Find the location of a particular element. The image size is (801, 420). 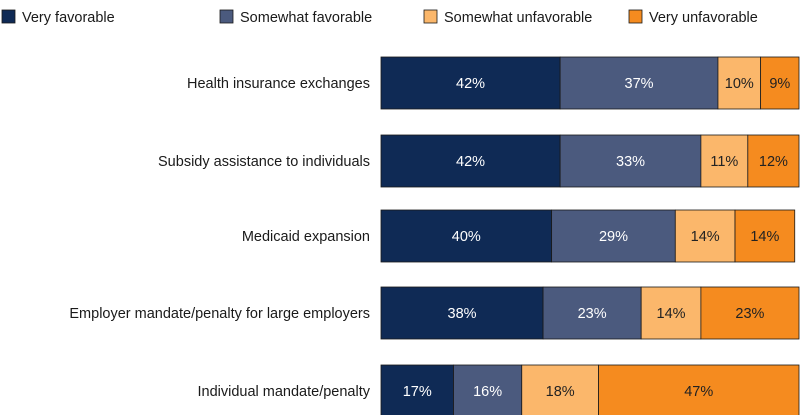

data-label: 47% is located at coordinates (698, 392).